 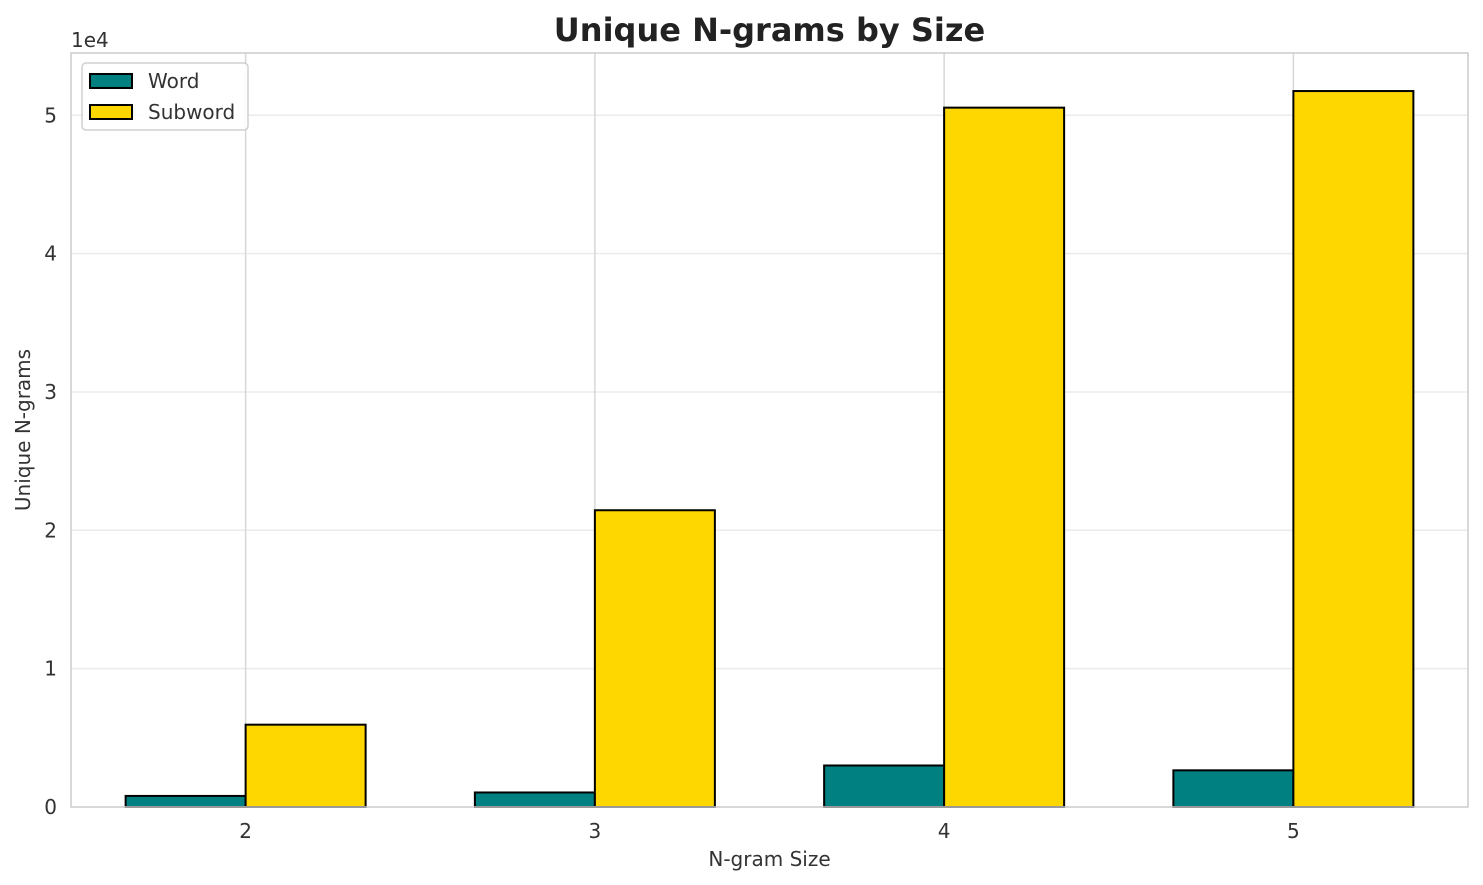 What do you see at coordinates (50, 392) in the screenshot?
I see `y-tick-label: 3` at bounding box center [50, 392].